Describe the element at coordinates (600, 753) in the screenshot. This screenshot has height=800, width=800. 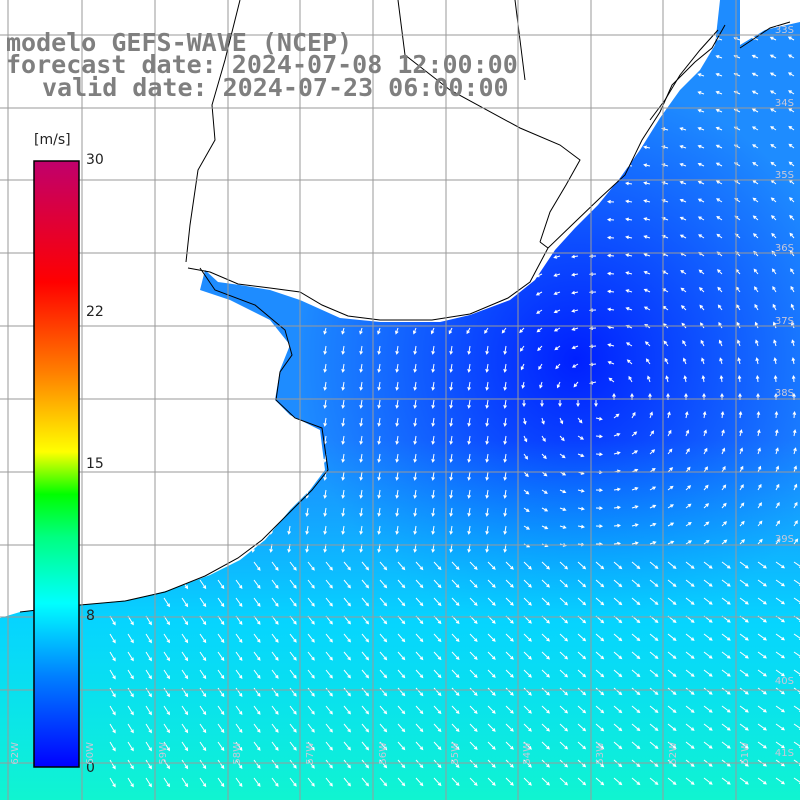
I see `lon-label: 53W` at that location.